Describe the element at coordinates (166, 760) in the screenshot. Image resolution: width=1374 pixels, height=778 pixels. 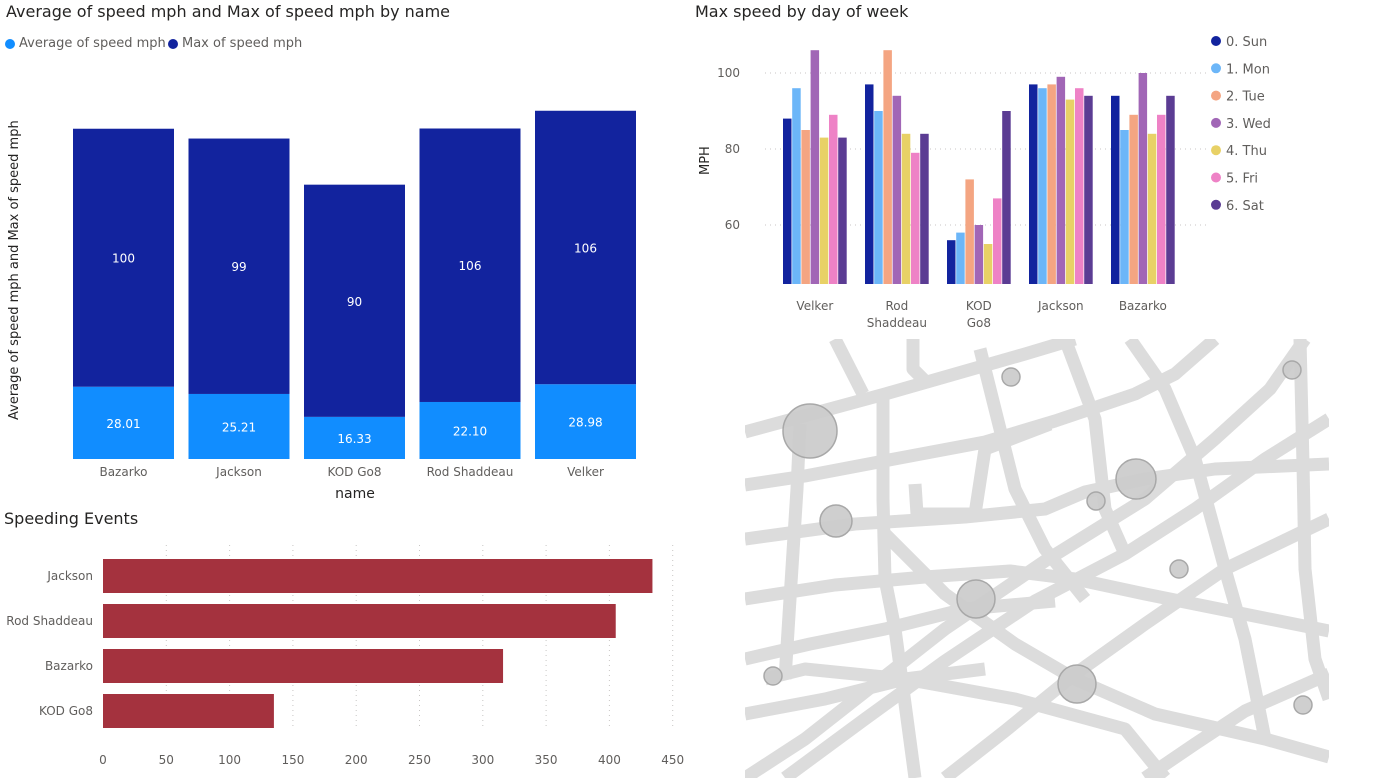
I see `x-tick-label: 50` at that location.